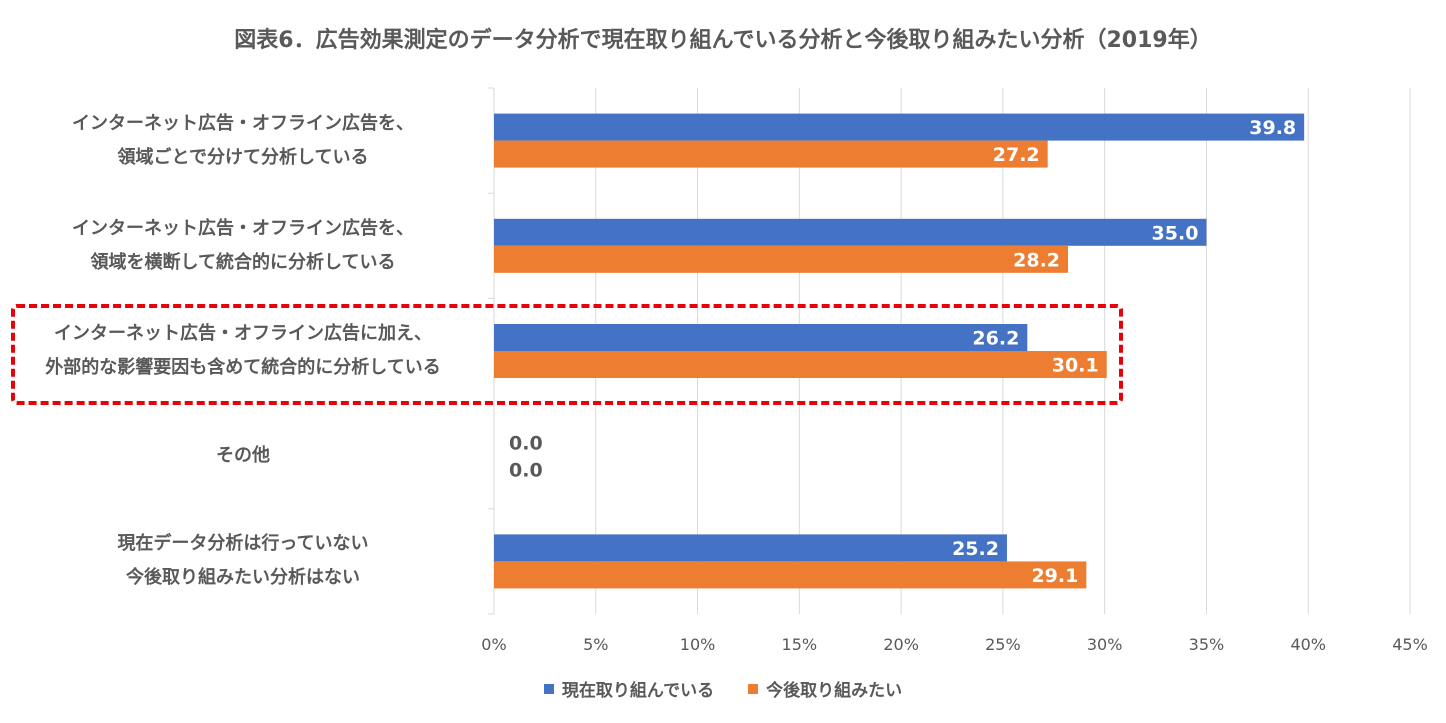 The height and width of the screenshot is (723, 1446). What do you see at coordinates (1105, 644) in the screenshot?
I see `x-tick-label: 30%` at bounding box center [1105, 644].